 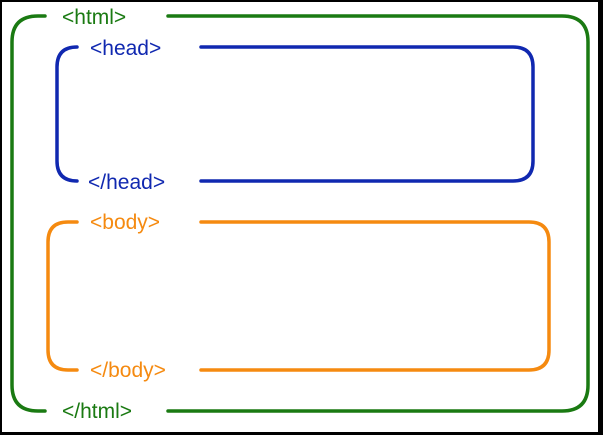 I want to click on head-open-tag: <head>, so click(x=125, y=48).